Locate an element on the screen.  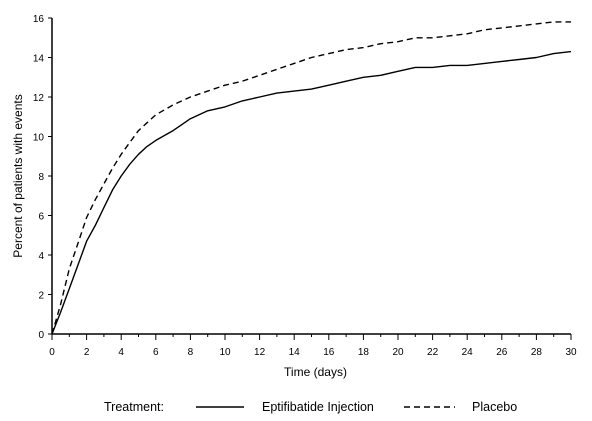
y-tick-label: 14 is located at coordinates (39, 59).